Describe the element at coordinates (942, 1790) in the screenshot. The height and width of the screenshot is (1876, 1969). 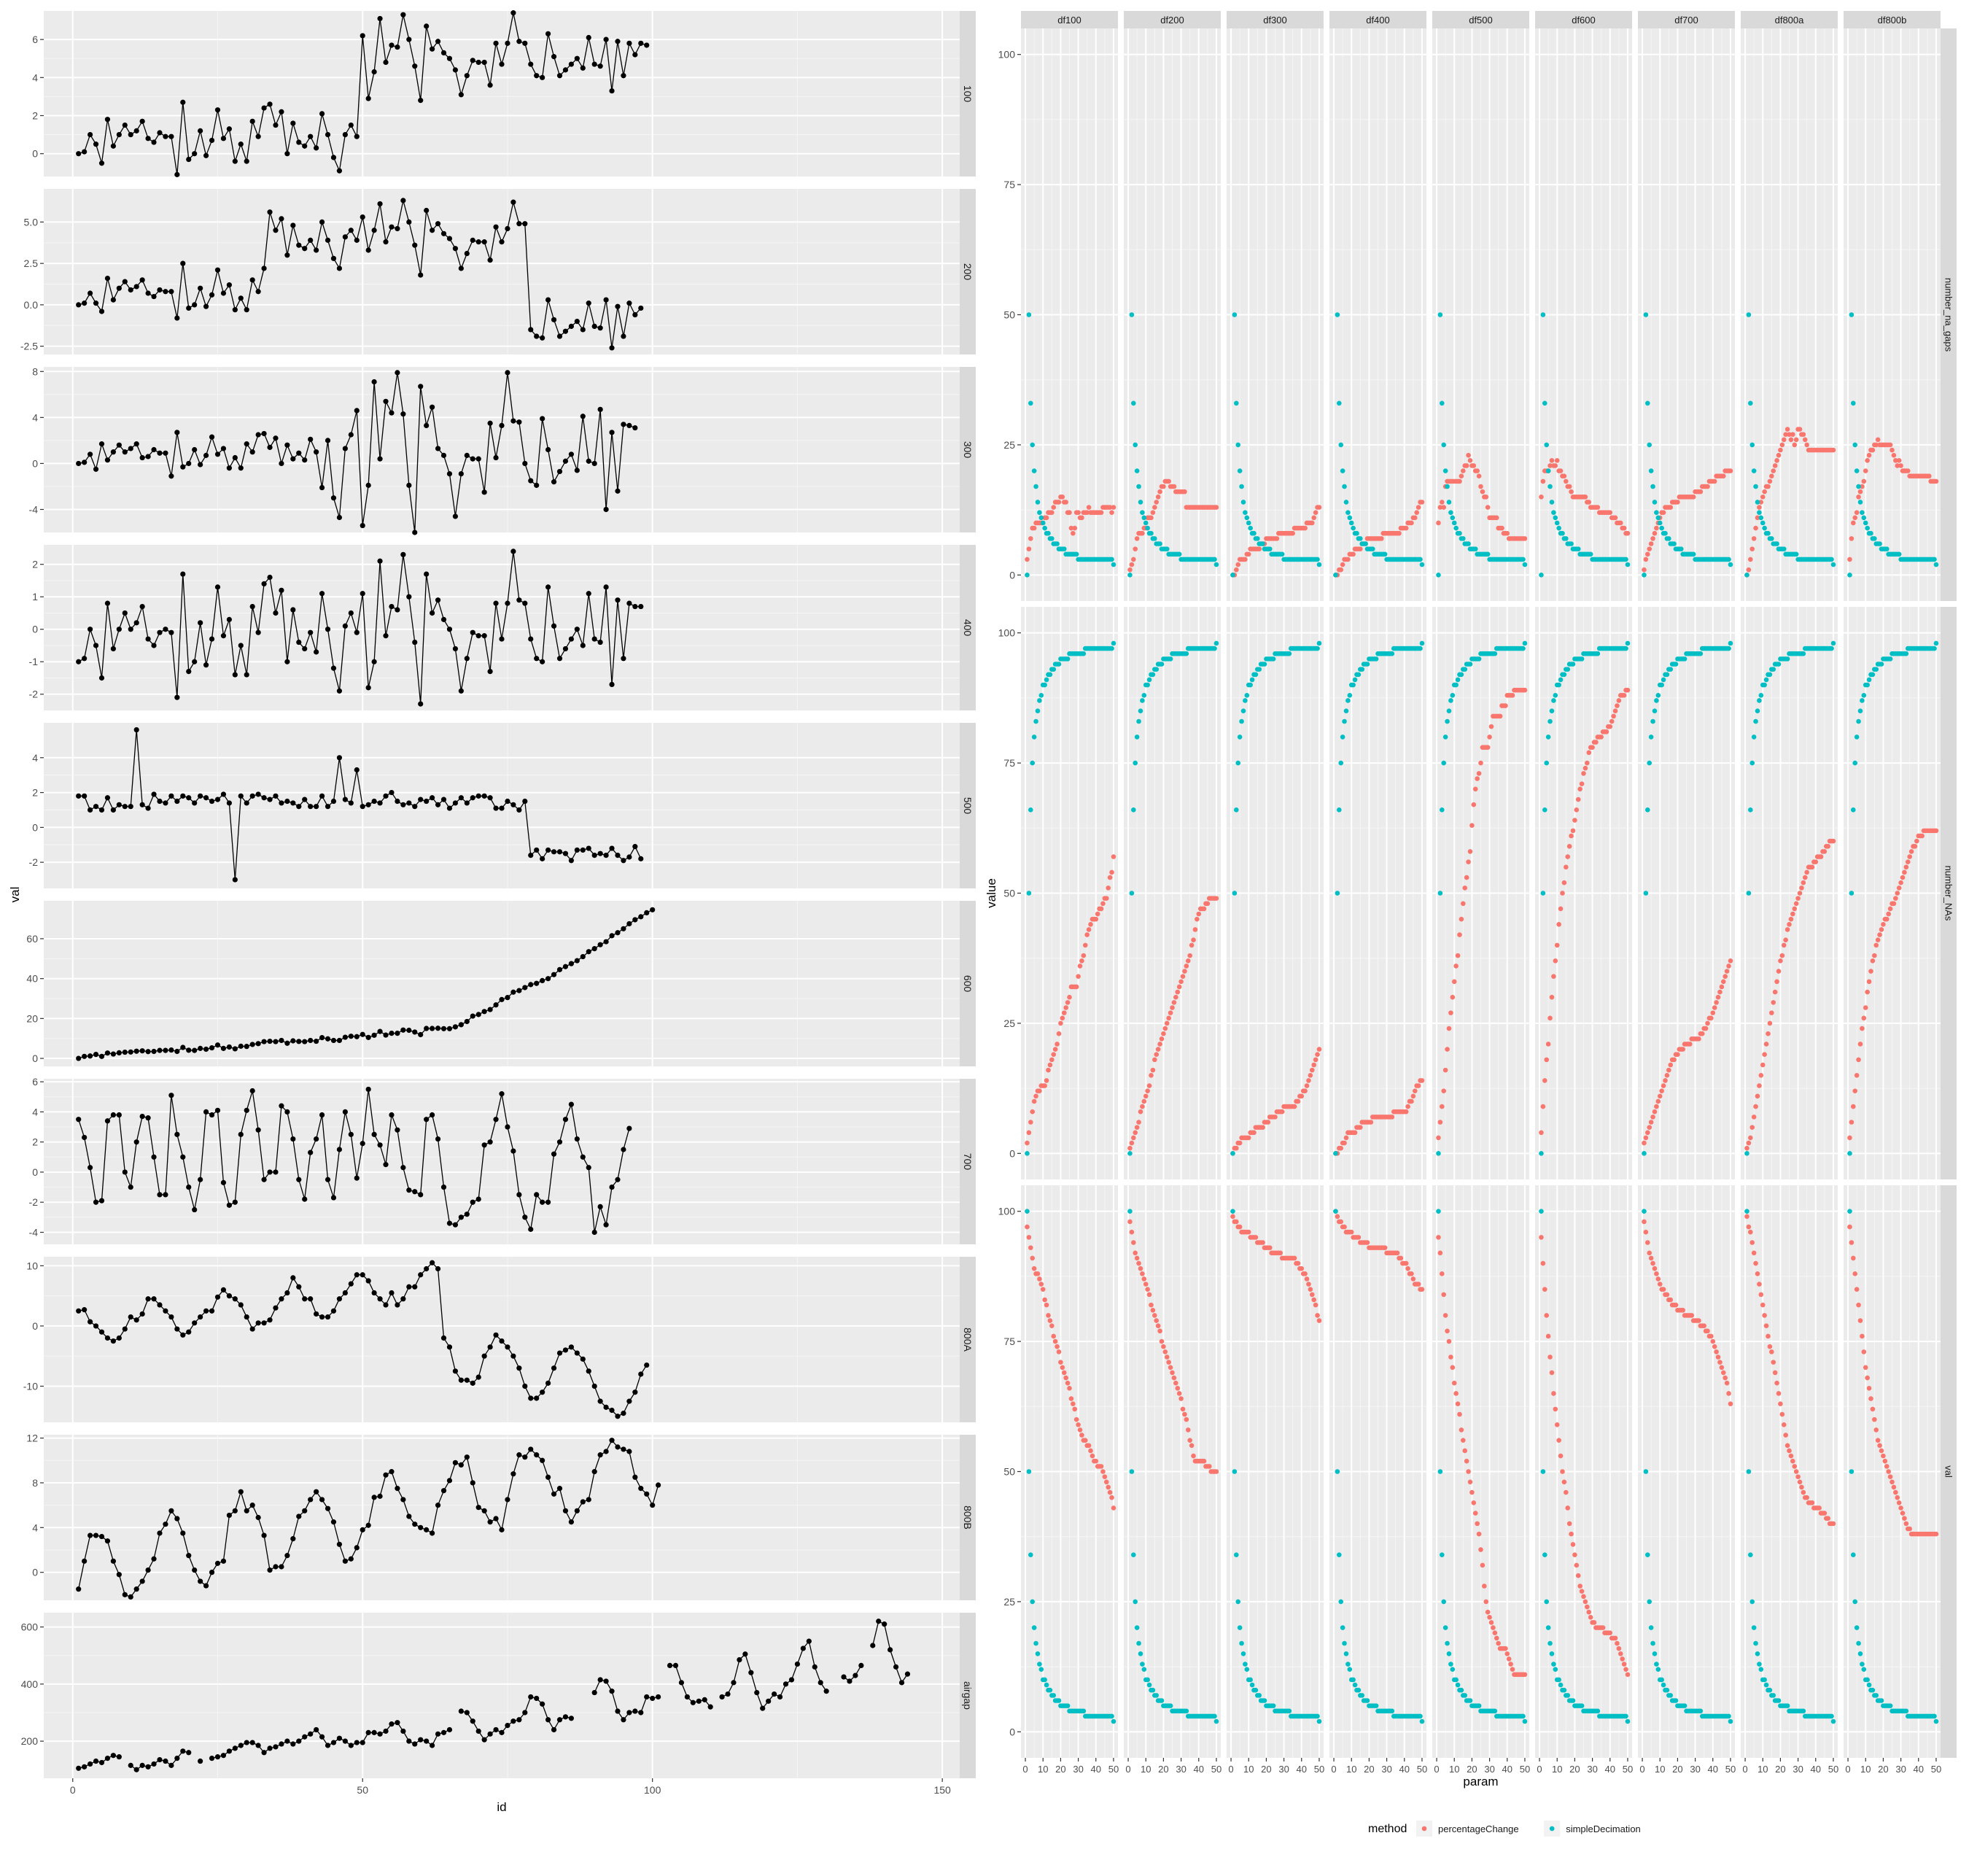
I see `x-tick-label: 150` at that location.